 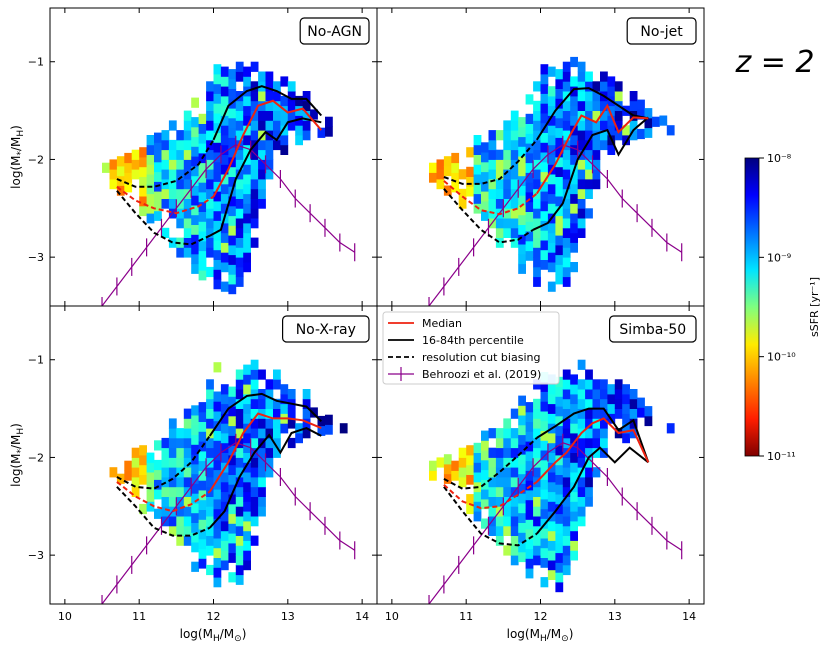 What do you see at coordinates (779, 257) in the screenshot?
I see `colorbar-tick-label: 10⁻⁹` at bounding box center [779, 257].